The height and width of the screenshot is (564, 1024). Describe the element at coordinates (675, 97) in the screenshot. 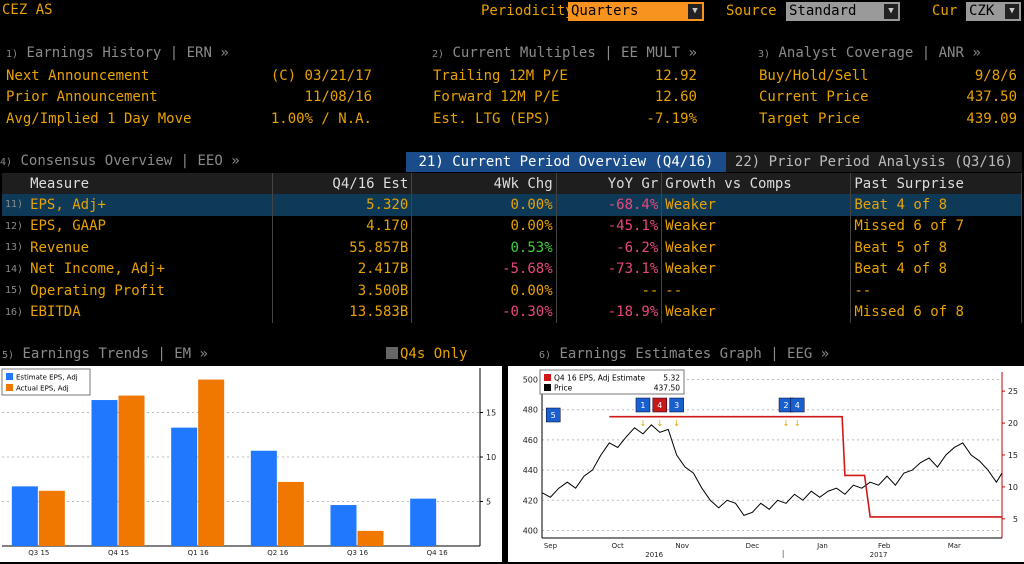

I see `summary-value: 12.60` at that location.